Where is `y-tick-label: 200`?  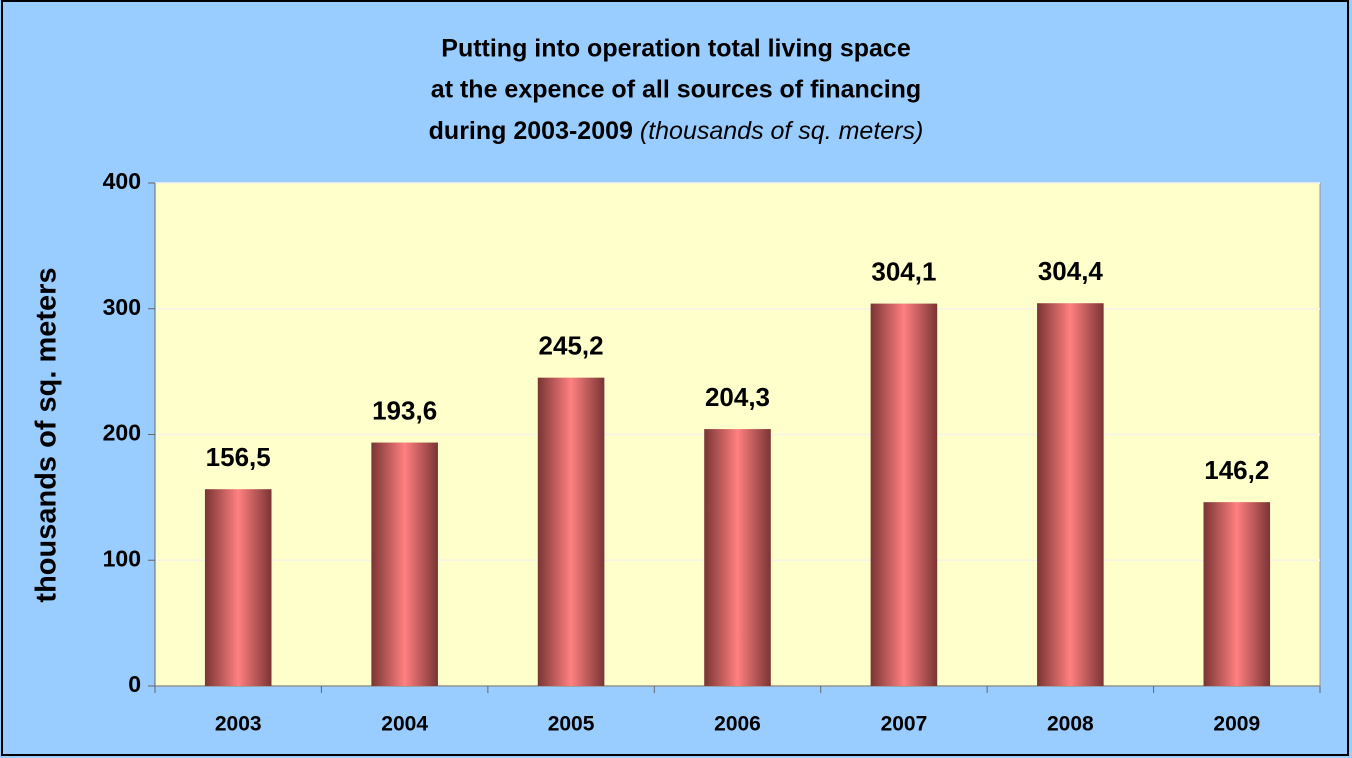 y-tick-label: 200 is located at coordinates (122, 433).